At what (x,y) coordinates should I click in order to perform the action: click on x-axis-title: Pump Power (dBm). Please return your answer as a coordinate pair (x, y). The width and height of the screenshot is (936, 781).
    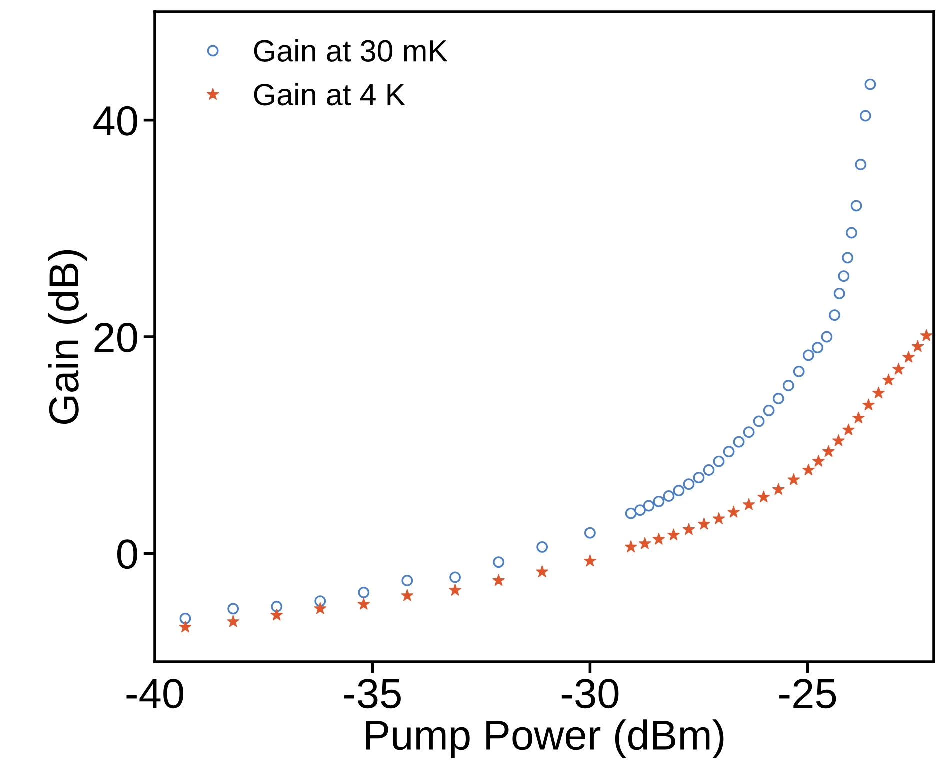
    Looking at the image, I should click on (545, 739).